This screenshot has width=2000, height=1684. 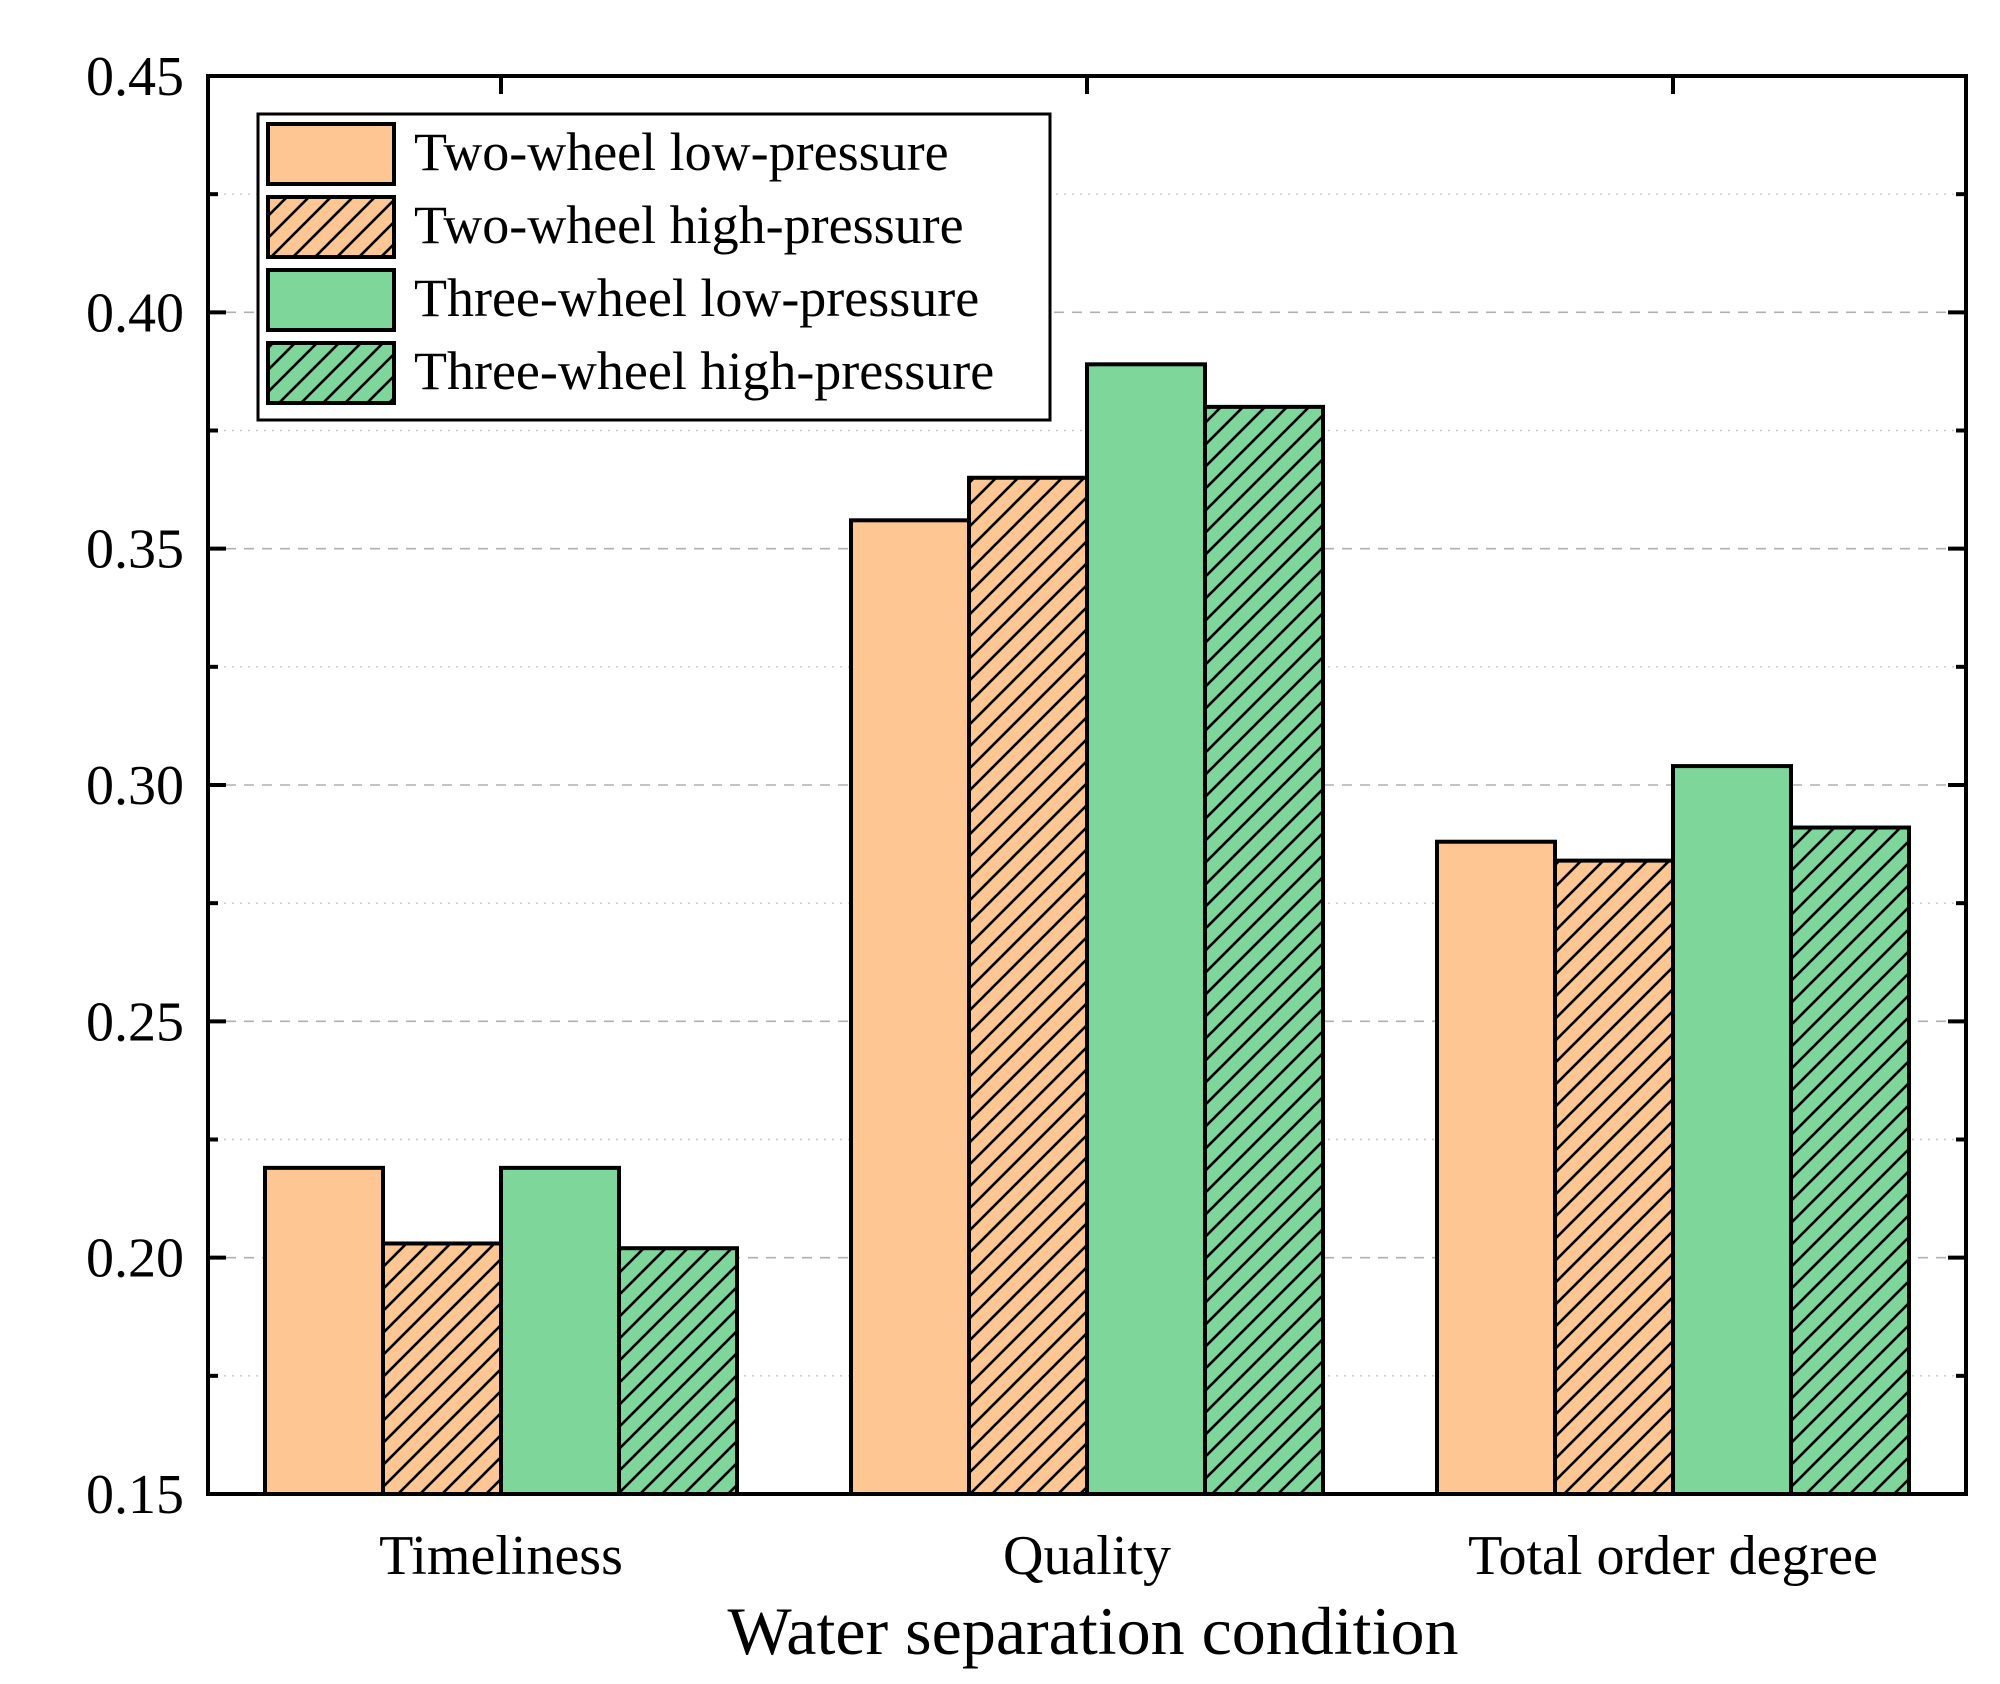 I want to click on legend-entry: Two-wheel low-pressure, so click(x=607, y=154).